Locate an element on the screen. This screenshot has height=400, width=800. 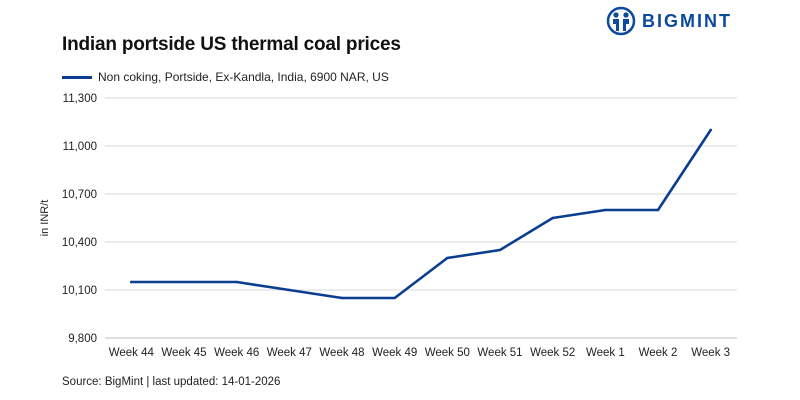
y-axis-label: in INR/t is located at coordinates (45, 218).